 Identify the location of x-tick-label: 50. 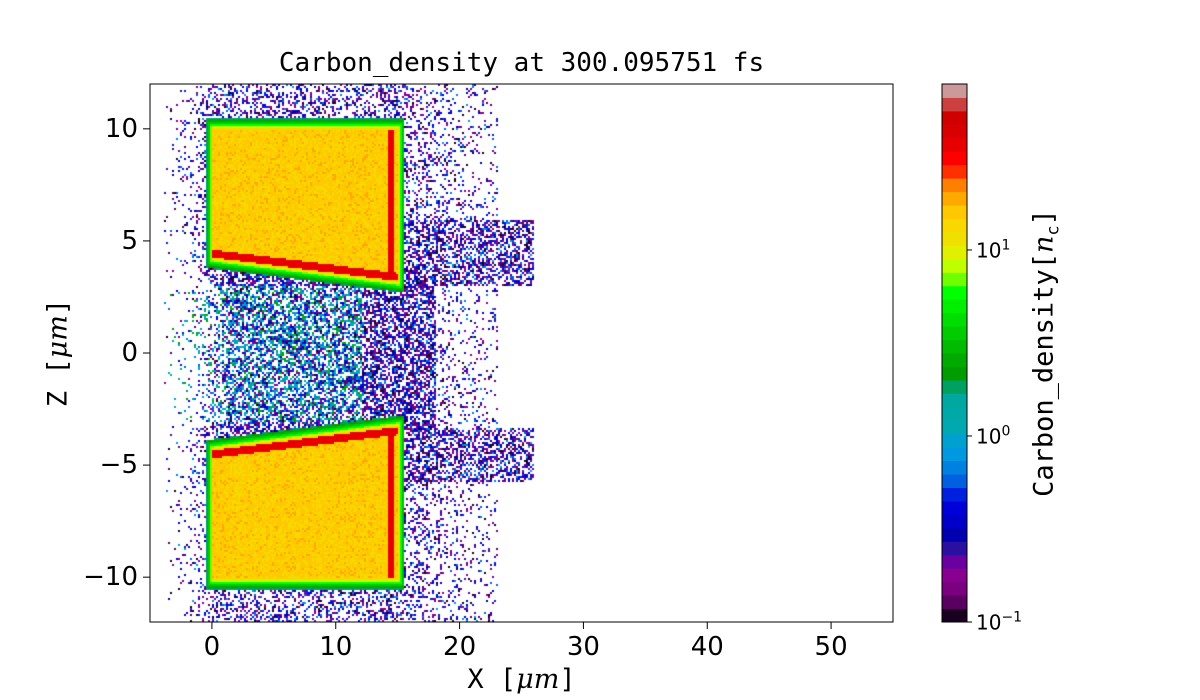
(831, 647).